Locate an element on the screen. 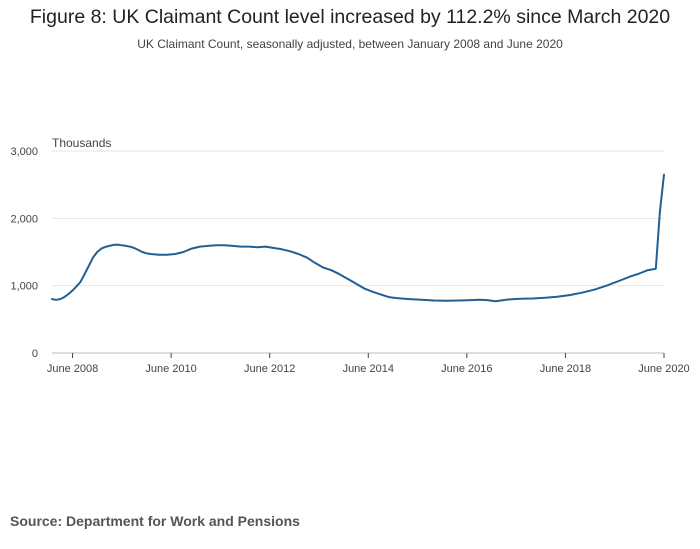  x-tick-label: June 2020 is located at coordinates (663, 369).